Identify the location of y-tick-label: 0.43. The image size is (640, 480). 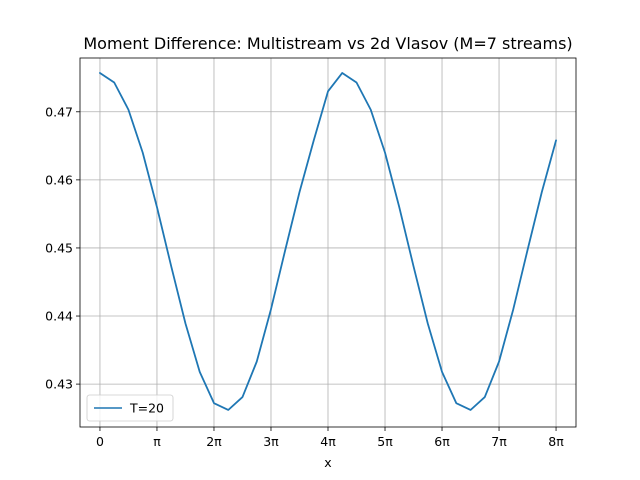
(59, 384).